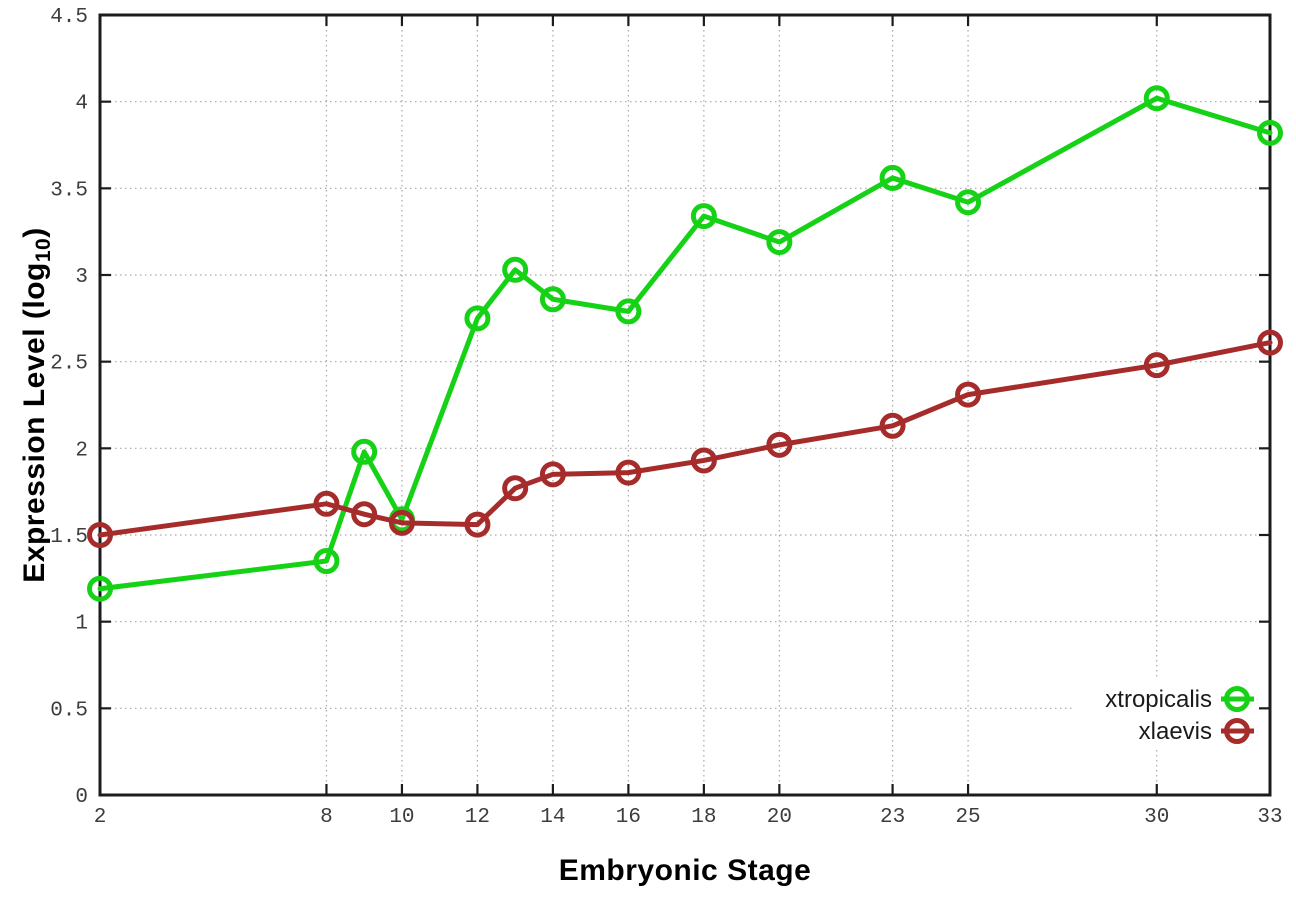  What do you see at coordinates (1175, 731) in the screenshot?
I see `legend-label-xlaevis: xlaevis` at bounding box center [1175, 731].